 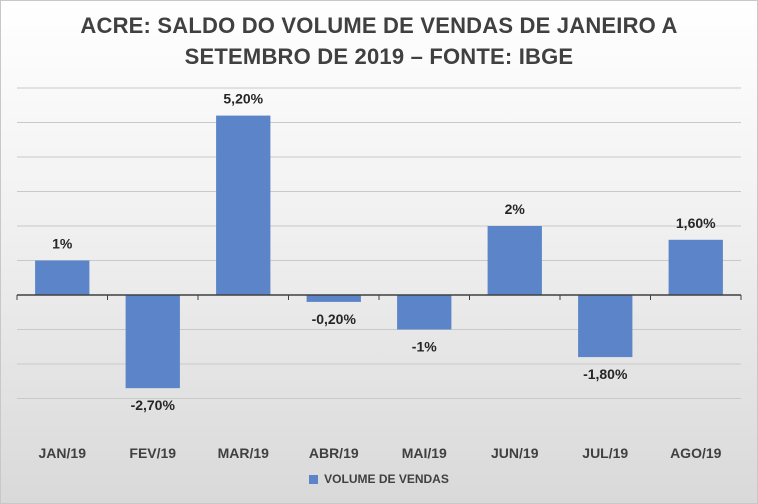 I want to click on x-tick-label: JUN/19, so click(x=515, y=453).